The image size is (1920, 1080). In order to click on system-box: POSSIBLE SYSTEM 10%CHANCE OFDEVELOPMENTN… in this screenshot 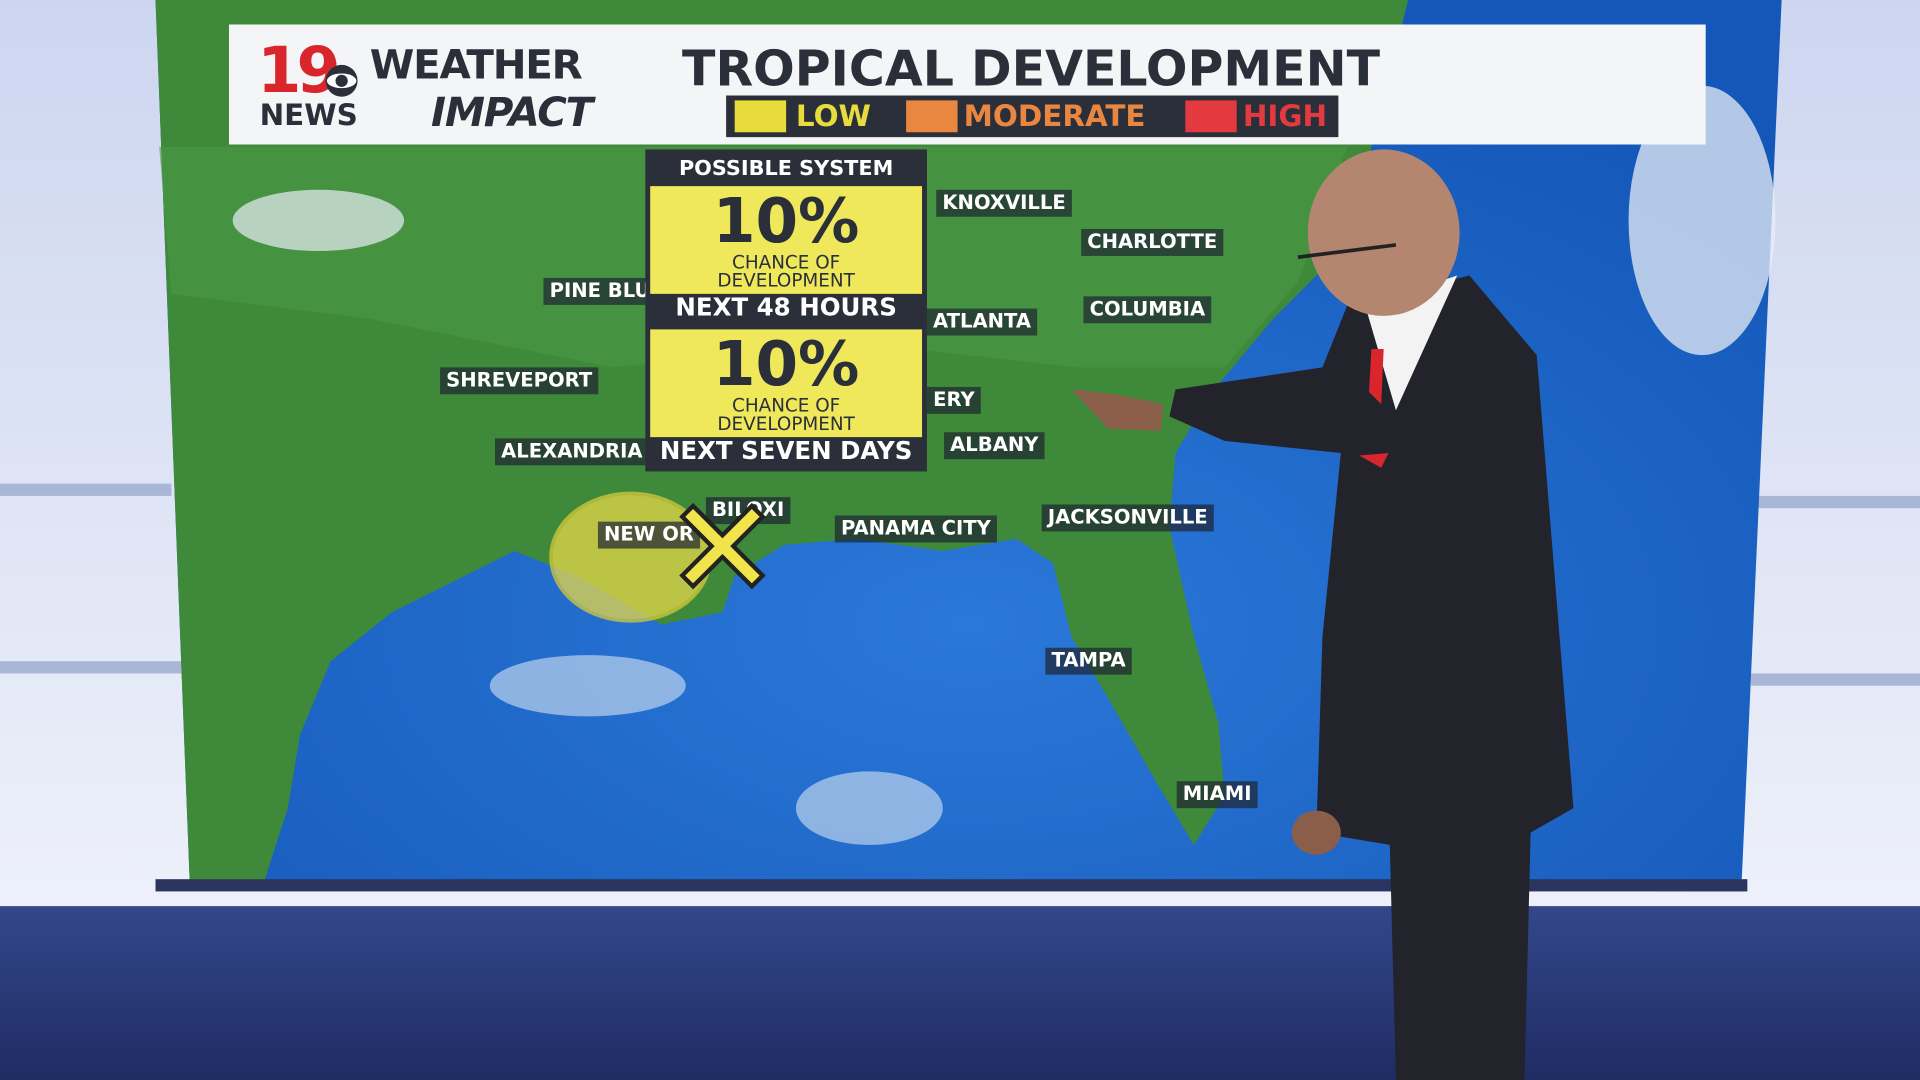, I will do `click(786, 310)`.